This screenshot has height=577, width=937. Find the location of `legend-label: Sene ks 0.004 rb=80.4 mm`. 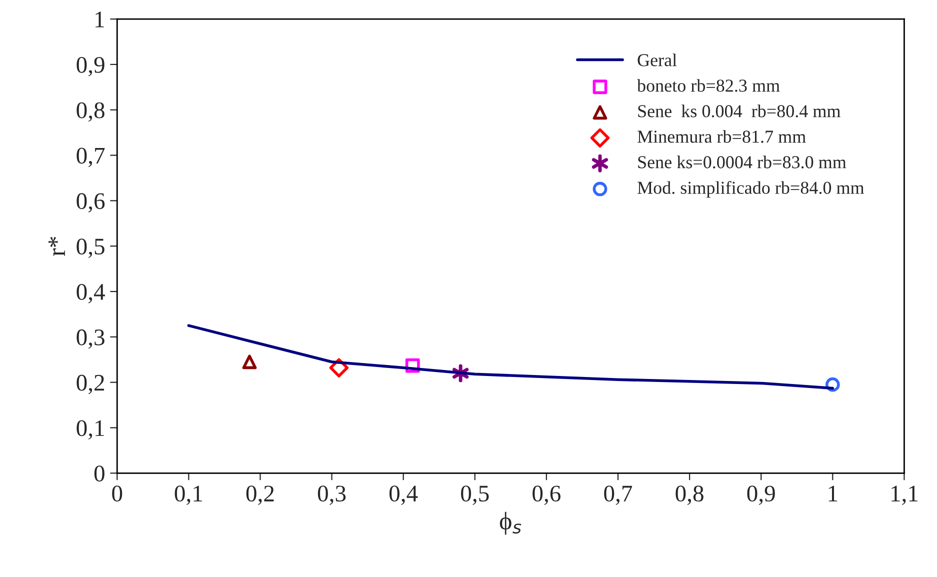

legend-label: Sene ks 0.004 rb=80.4 mm is located at coordinates (739, 111).